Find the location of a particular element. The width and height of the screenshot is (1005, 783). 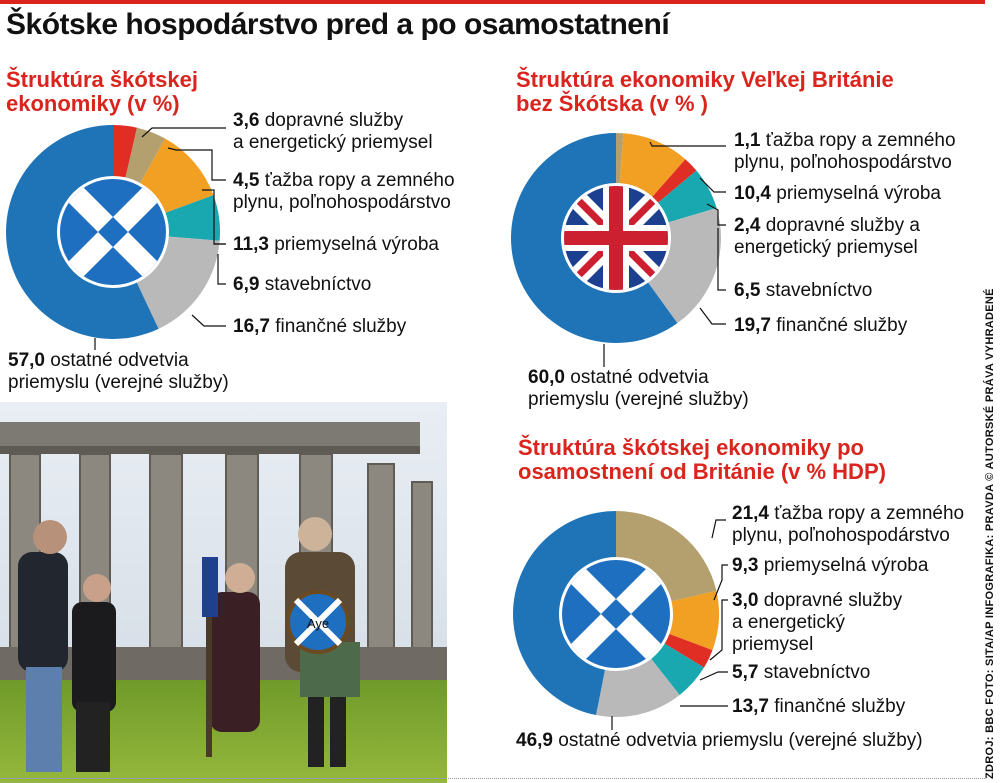

chart2-slice-manufacturing is located at coordinates (652, 165).